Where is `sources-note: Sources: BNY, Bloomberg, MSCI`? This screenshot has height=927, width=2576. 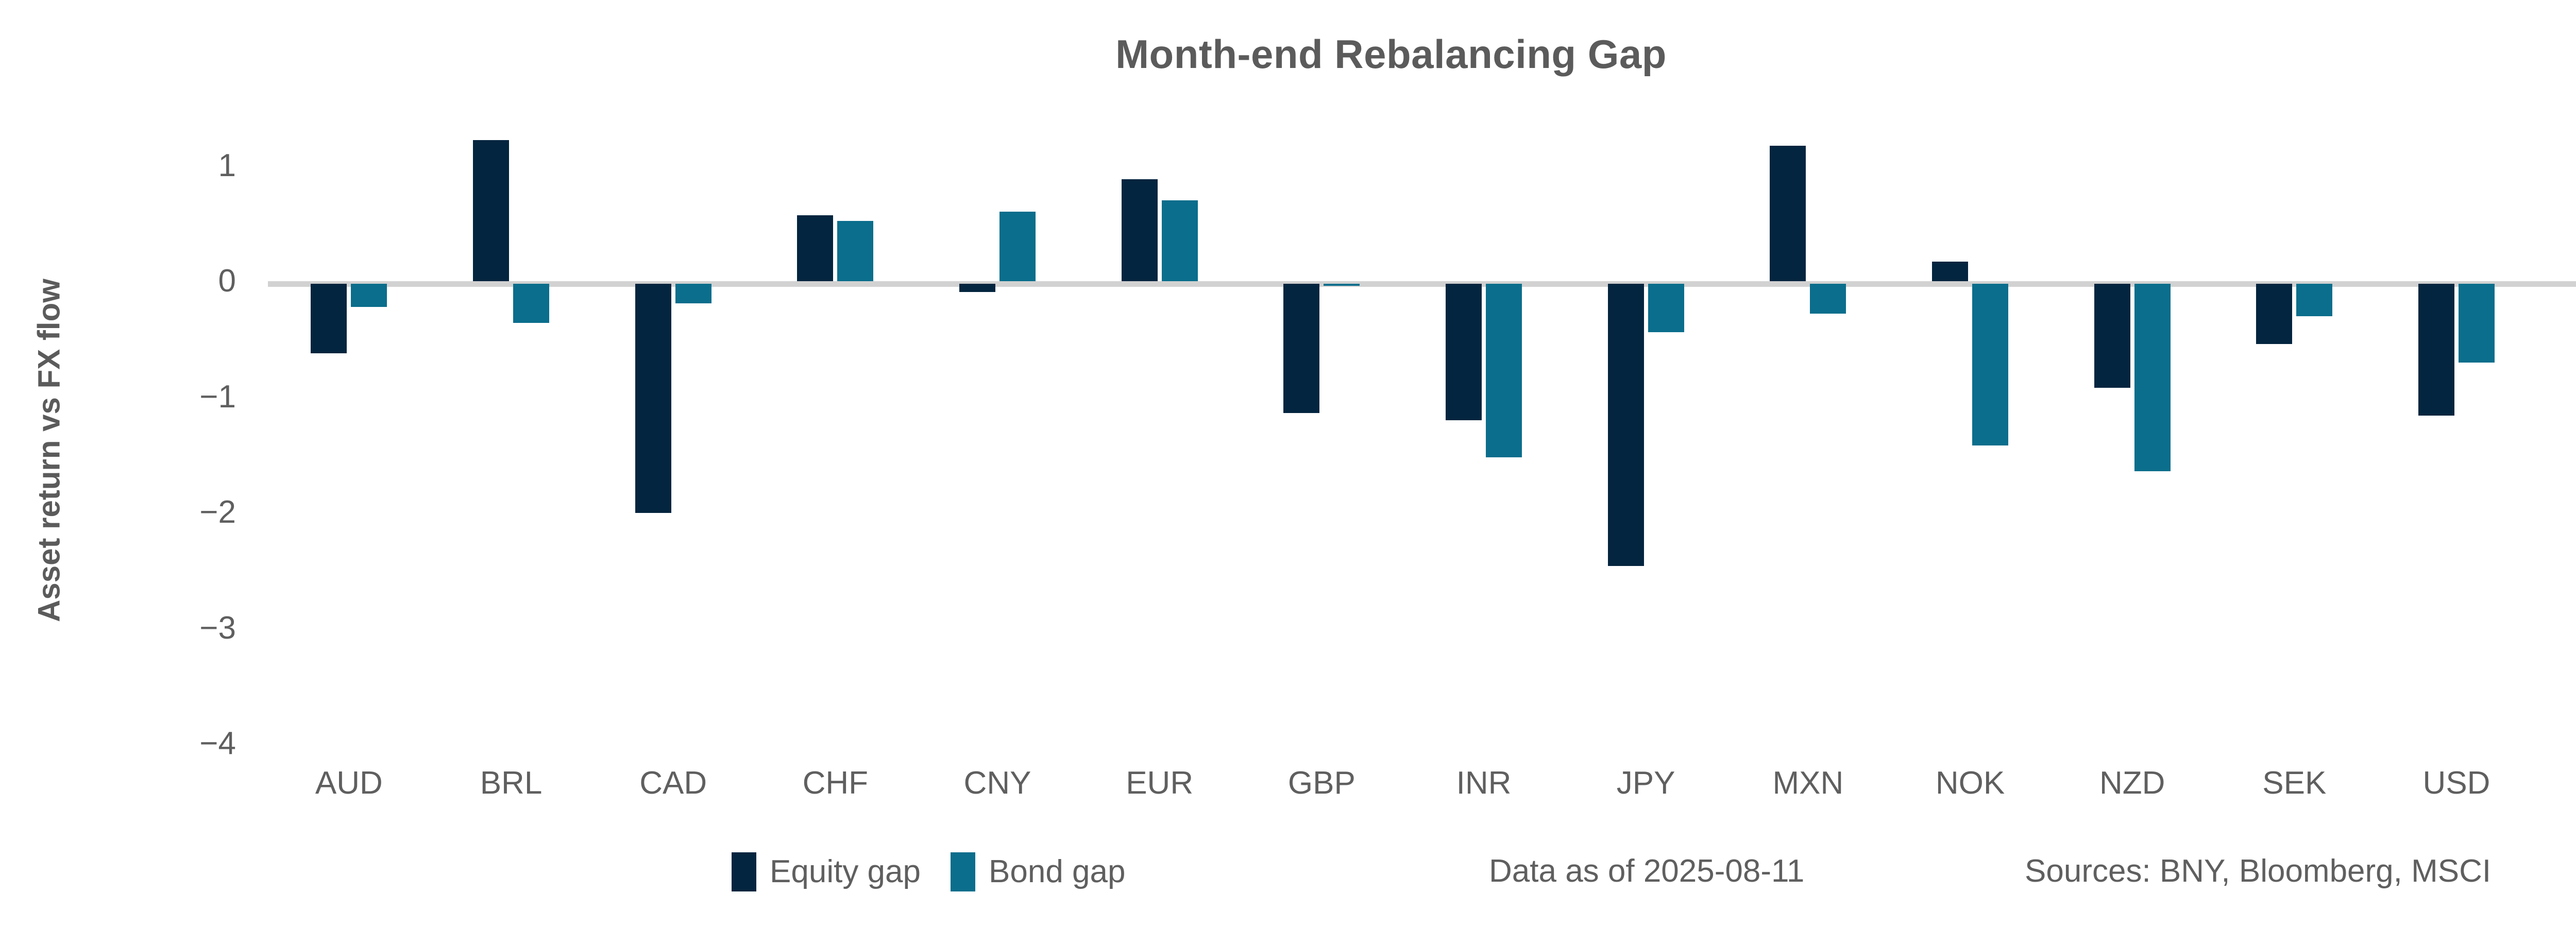
sources-note: Sources: BNY, Bloomberg, MSCI is located at coordinates (2258, 871).